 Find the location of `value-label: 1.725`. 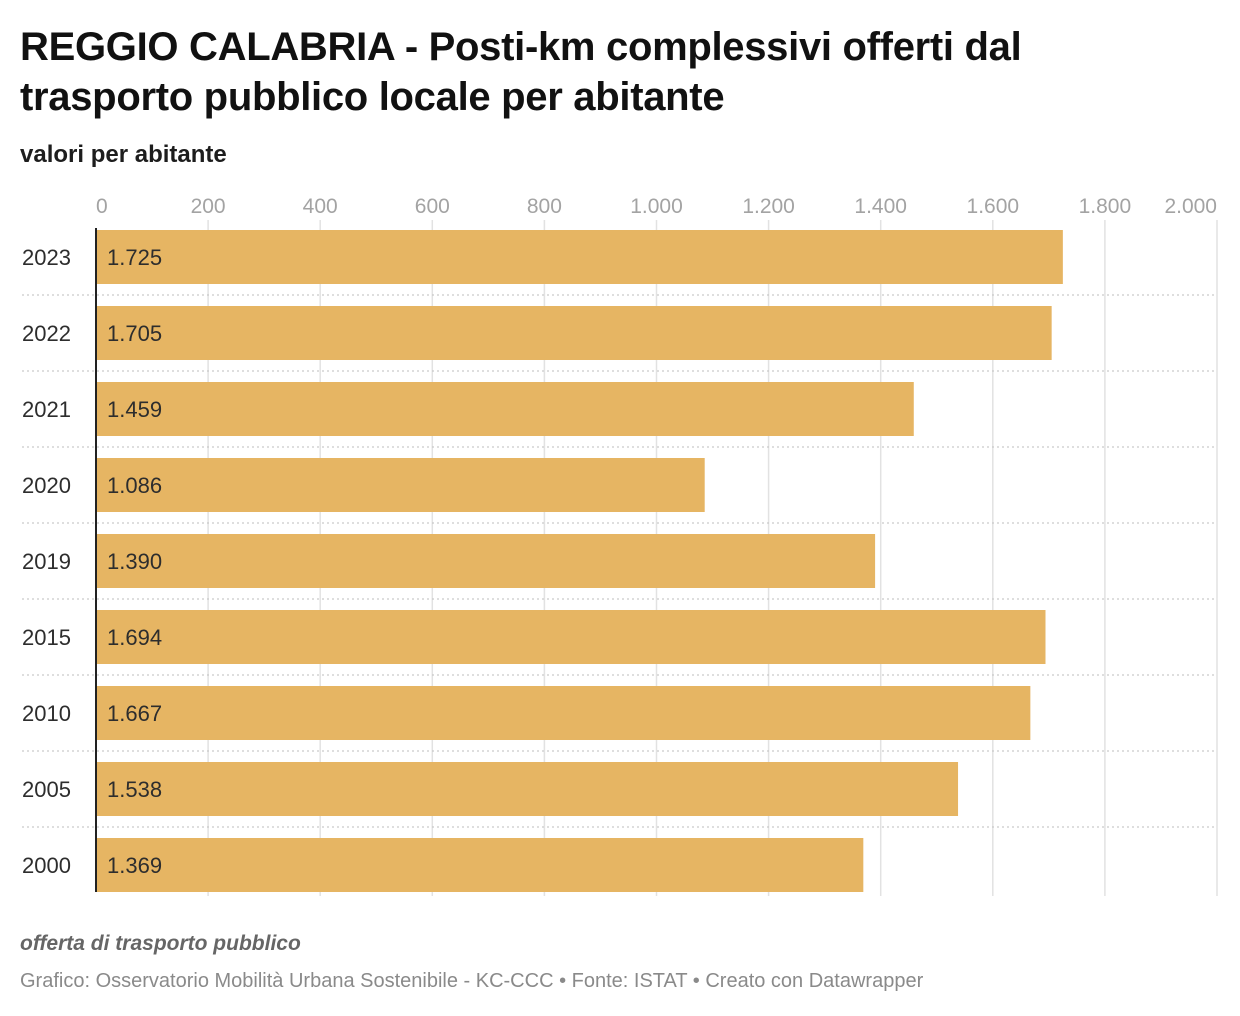

value-label: 1.725 is located at coordinates (134, 257).